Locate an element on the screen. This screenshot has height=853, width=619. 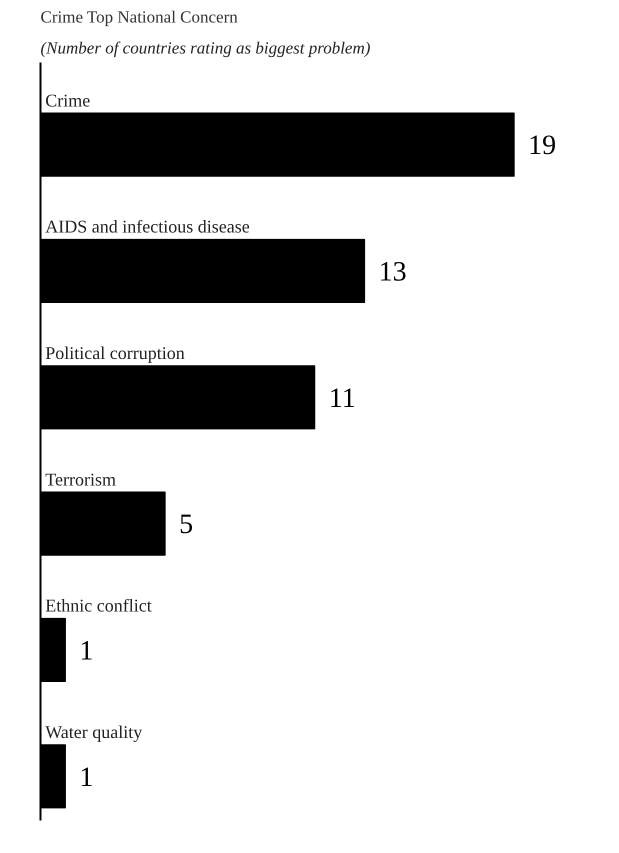
y-tick-label: AIDS and infectious disease is located at coordinates (147, 226).